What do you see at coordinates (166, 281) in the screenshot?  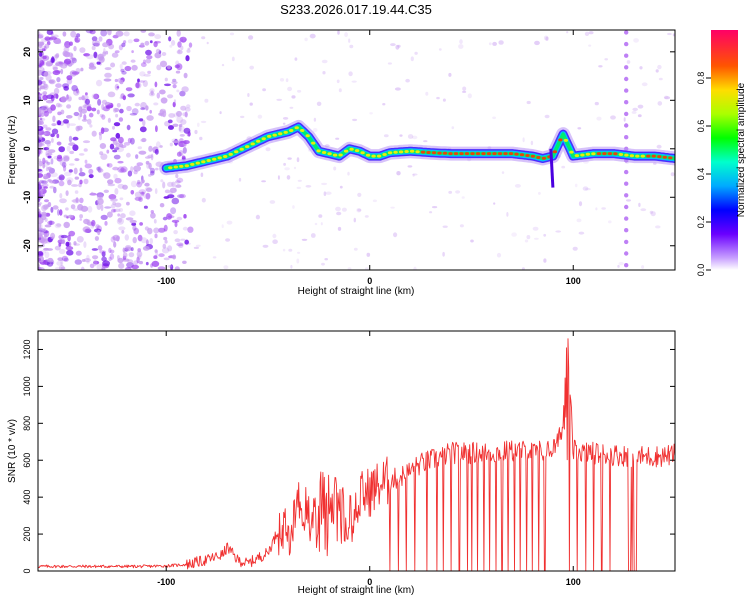 I see `x-tick-label: -100` at bounding box center [166, 281].